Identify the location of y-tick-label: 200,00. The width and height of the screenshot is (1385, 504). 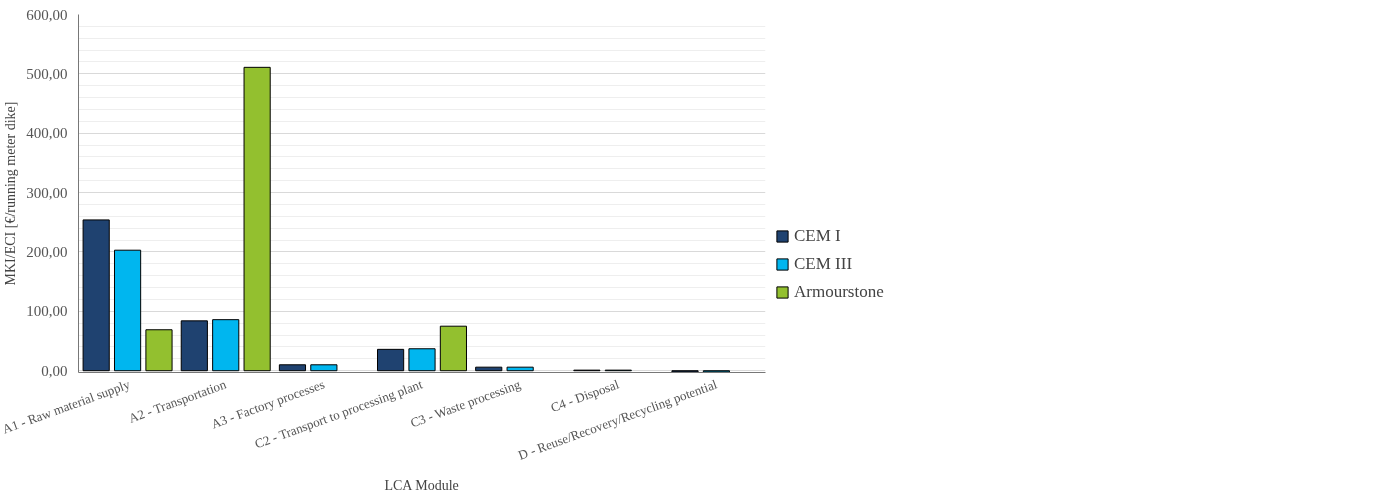
(47, 251).